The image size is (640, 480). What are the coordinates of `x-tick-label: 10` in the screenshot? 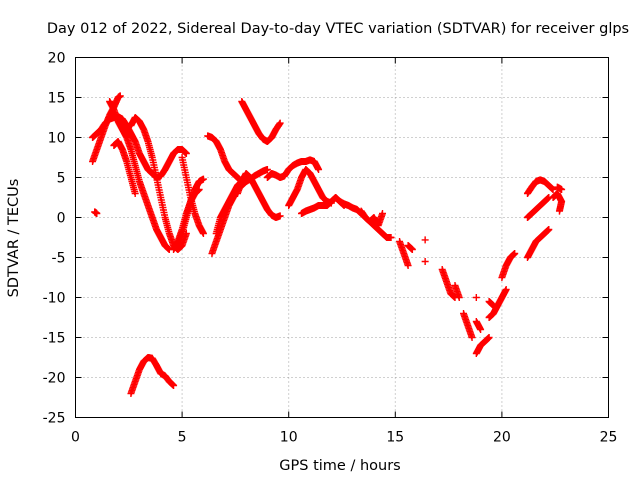 It's located at (289, 438).